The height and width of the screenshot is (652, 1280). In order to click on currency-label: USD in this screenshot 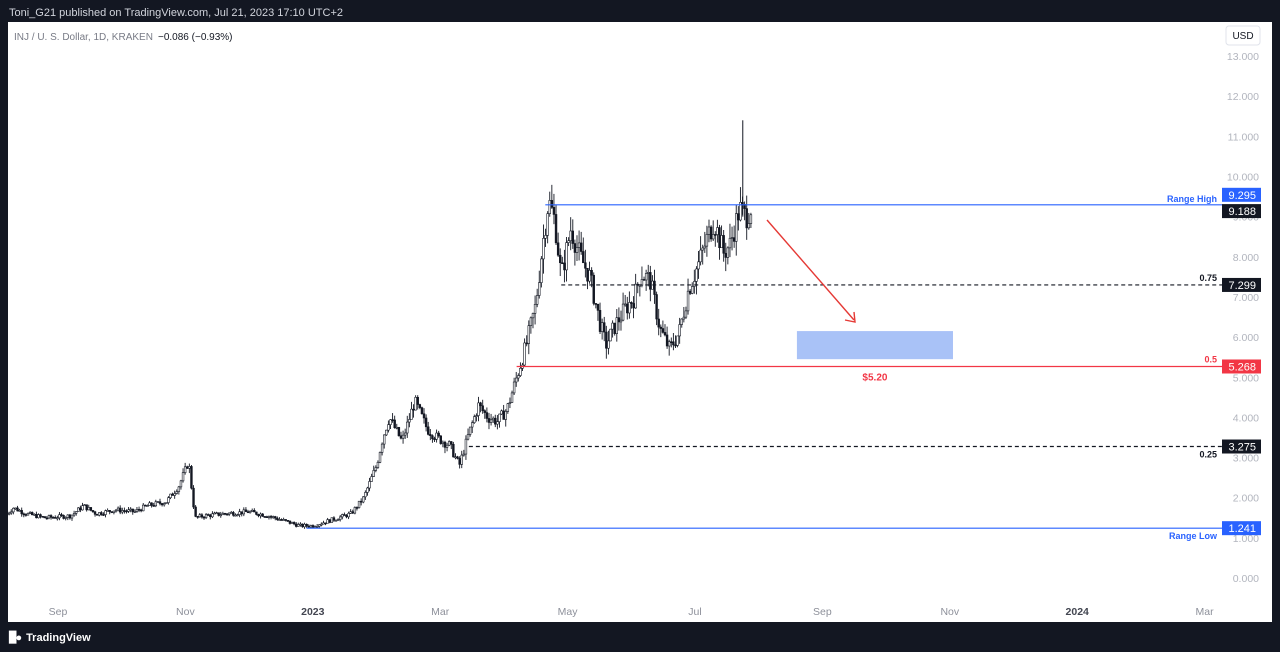, I will do `click(1242, 36)`.